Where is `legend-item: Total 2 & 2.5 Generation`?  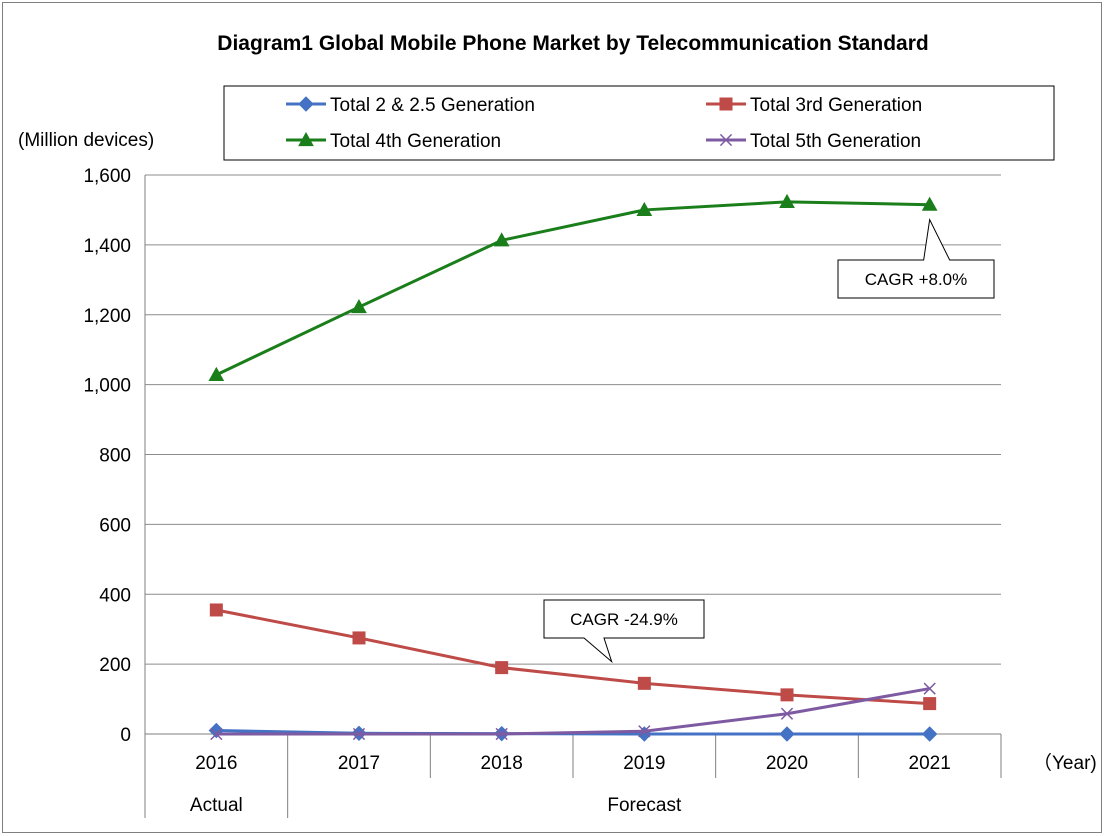 legend-item: Total 2 & 2.5 Generation is located at coordinates (410, 105).